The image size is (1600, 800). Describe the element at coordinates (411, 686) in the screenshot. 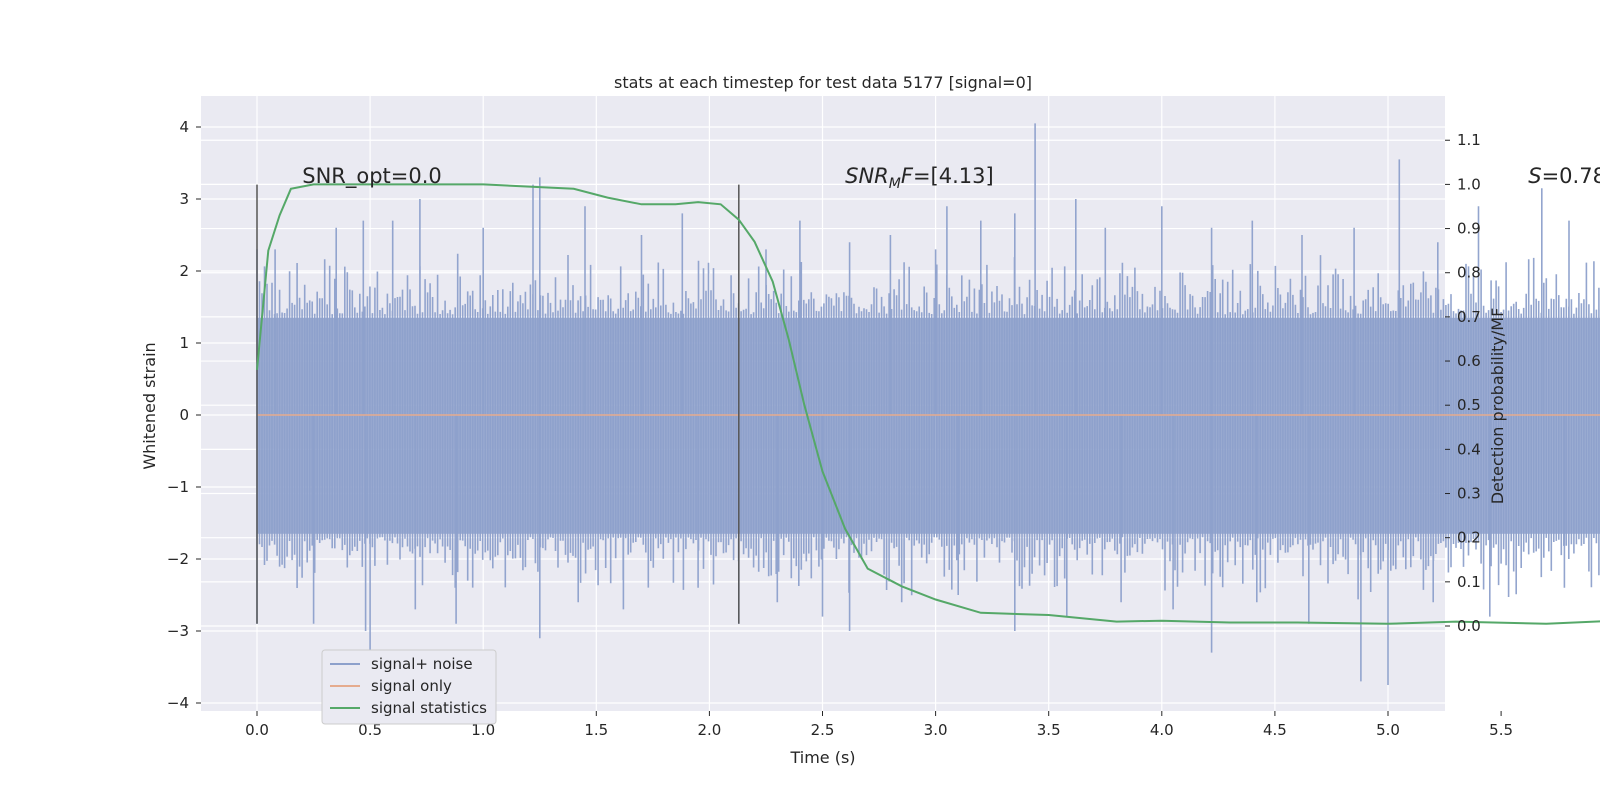

I see `legend-label-signal-only: signal only` at that location.